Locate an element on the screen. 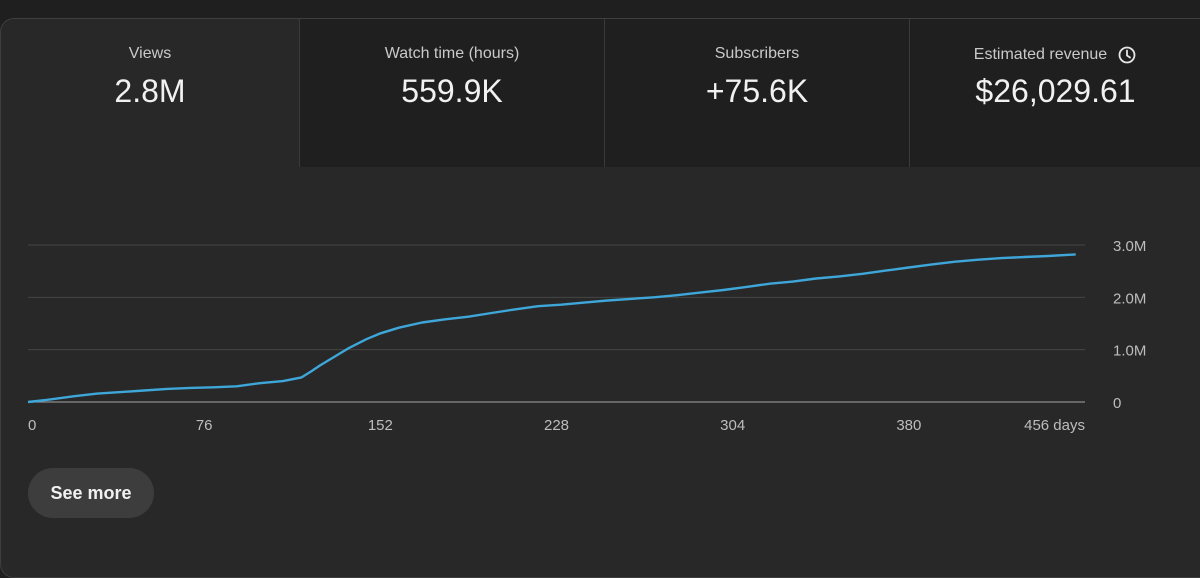  x-tick-label: 456 days is located at coordinates (1054, 425).